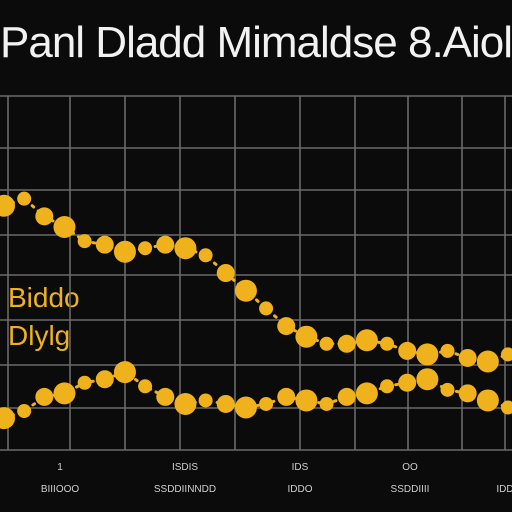  Describe the element at coordinates (60, 467) in the screenshot. I see `x-tick-number: 1` at that location.